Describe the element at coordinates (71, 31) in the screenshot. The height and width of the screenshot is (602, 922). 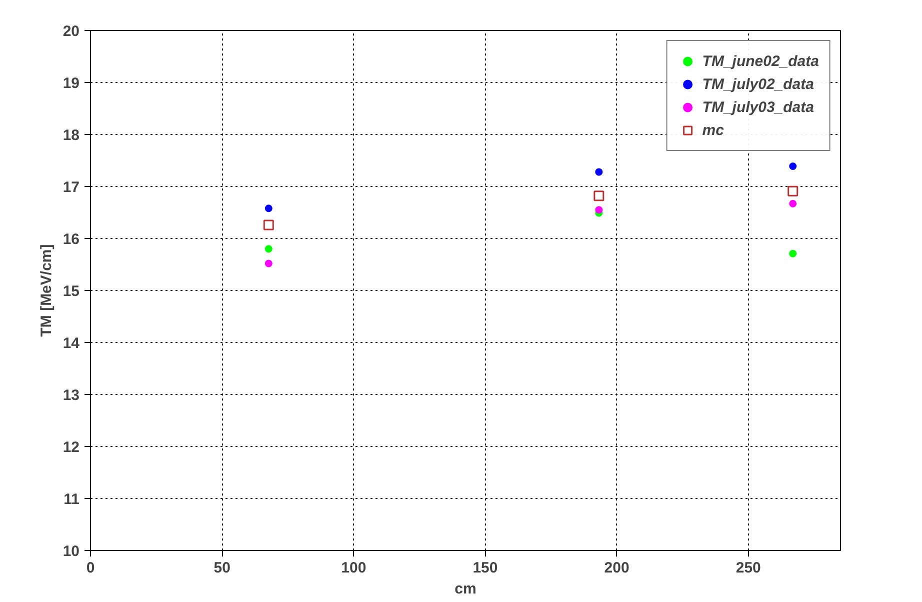
I see `y-tick-label: 20` at that location.